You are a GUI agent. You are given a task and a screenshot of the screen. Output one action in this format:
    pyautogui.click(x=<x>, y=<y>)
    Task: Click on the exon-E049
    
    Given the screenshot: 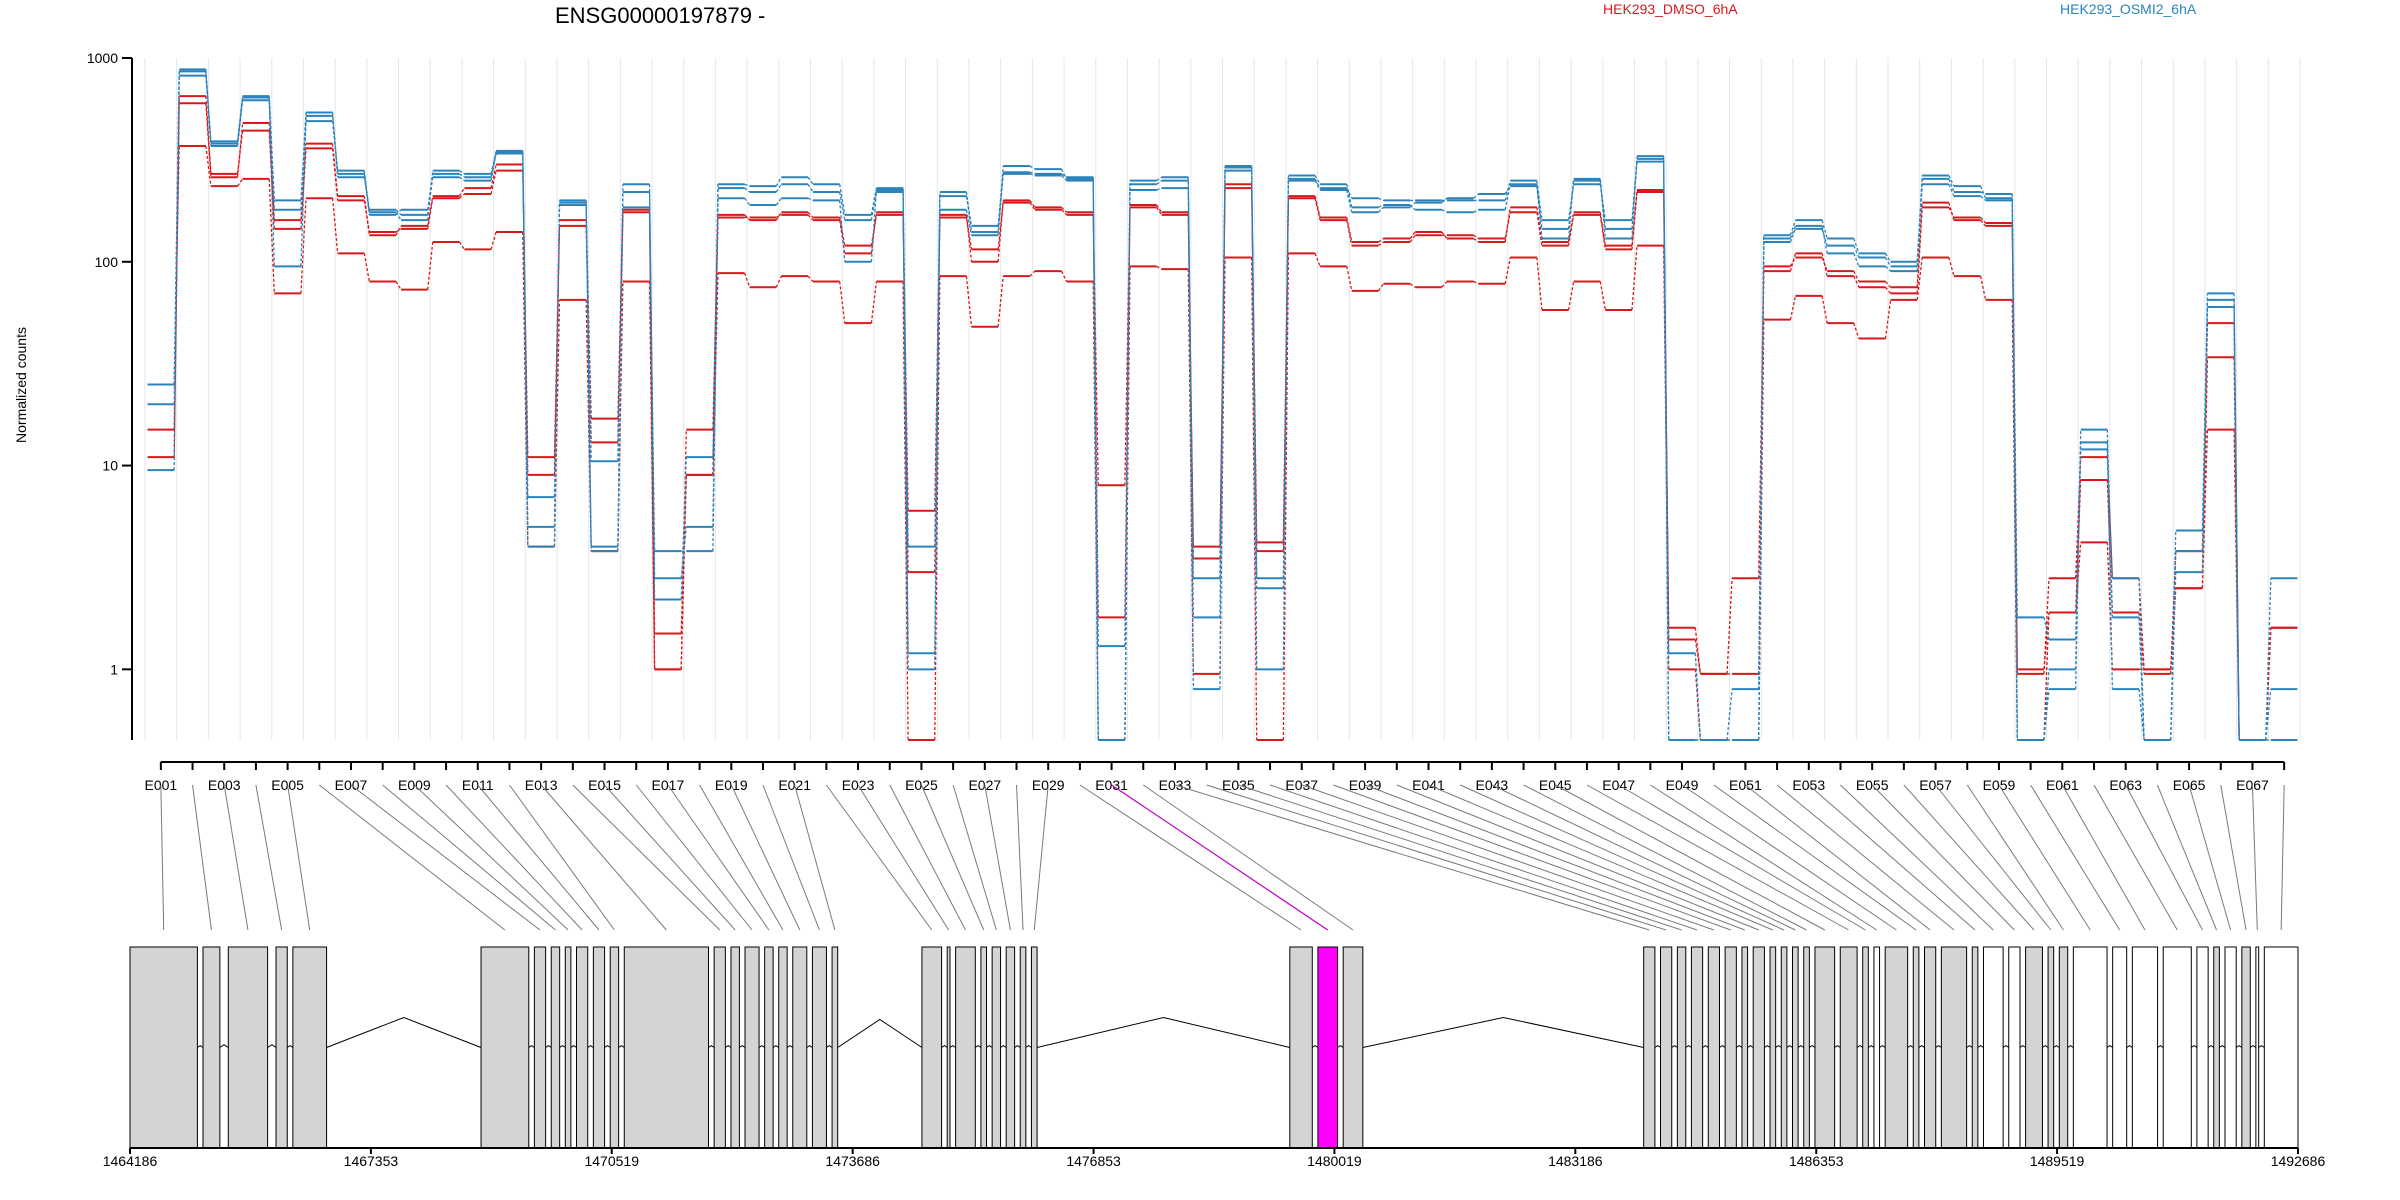 What is the action you would take?
    pyautogui.click(x=1896, y=1047)
    